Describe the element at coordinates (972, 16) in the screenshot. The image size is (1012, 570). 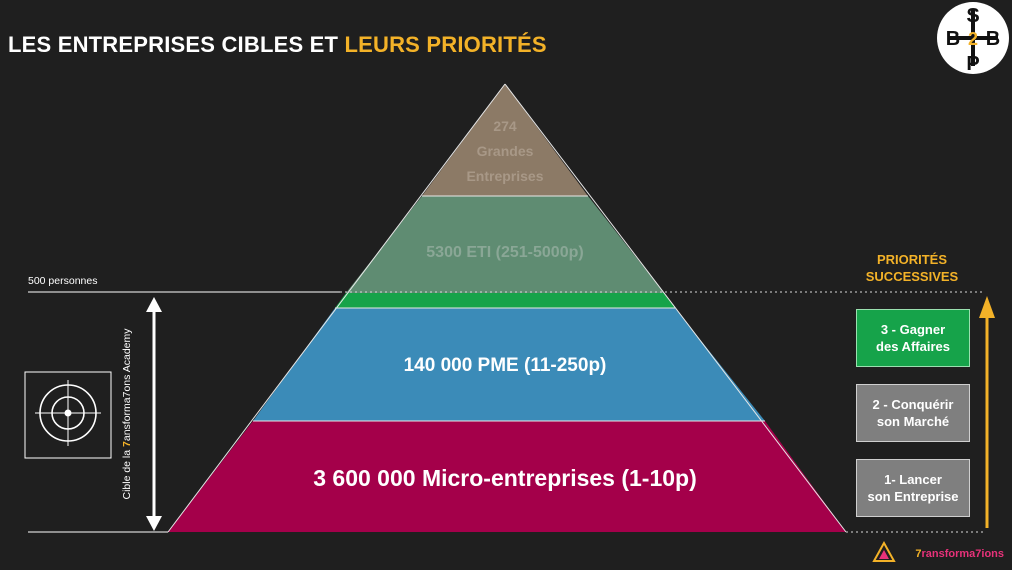
I see `logo-letter-s: S` at that location.